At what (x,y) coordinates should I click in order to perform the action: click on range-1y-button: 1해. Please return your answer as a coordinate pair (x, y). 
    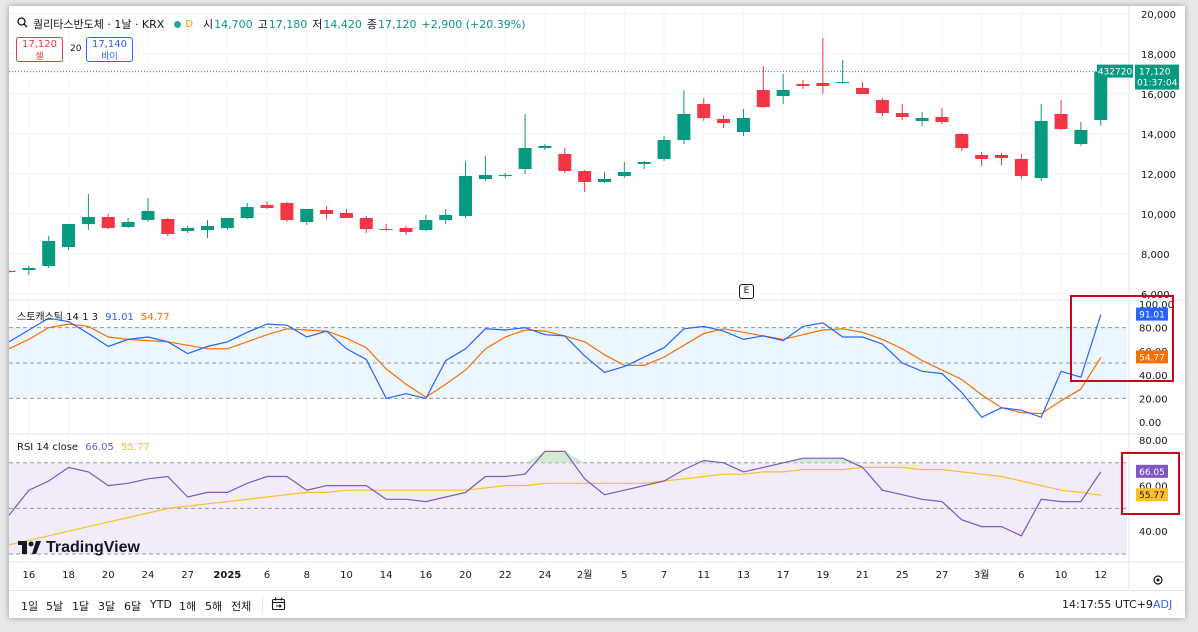
    Looking at the image, I should click on (188, 606).